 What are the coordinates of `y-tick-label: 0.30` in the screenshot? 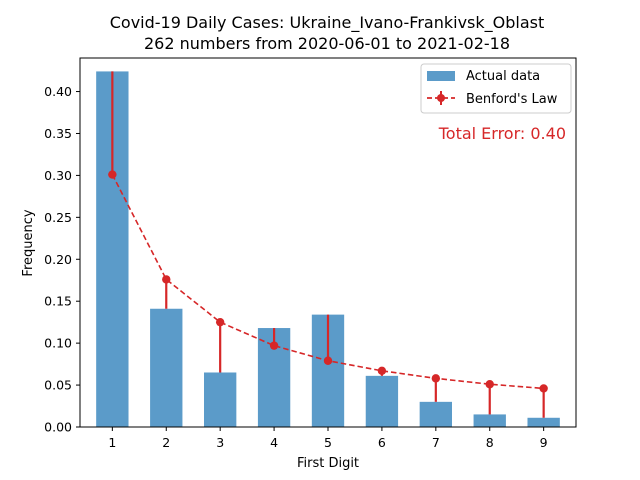 It's located at (58, 175).